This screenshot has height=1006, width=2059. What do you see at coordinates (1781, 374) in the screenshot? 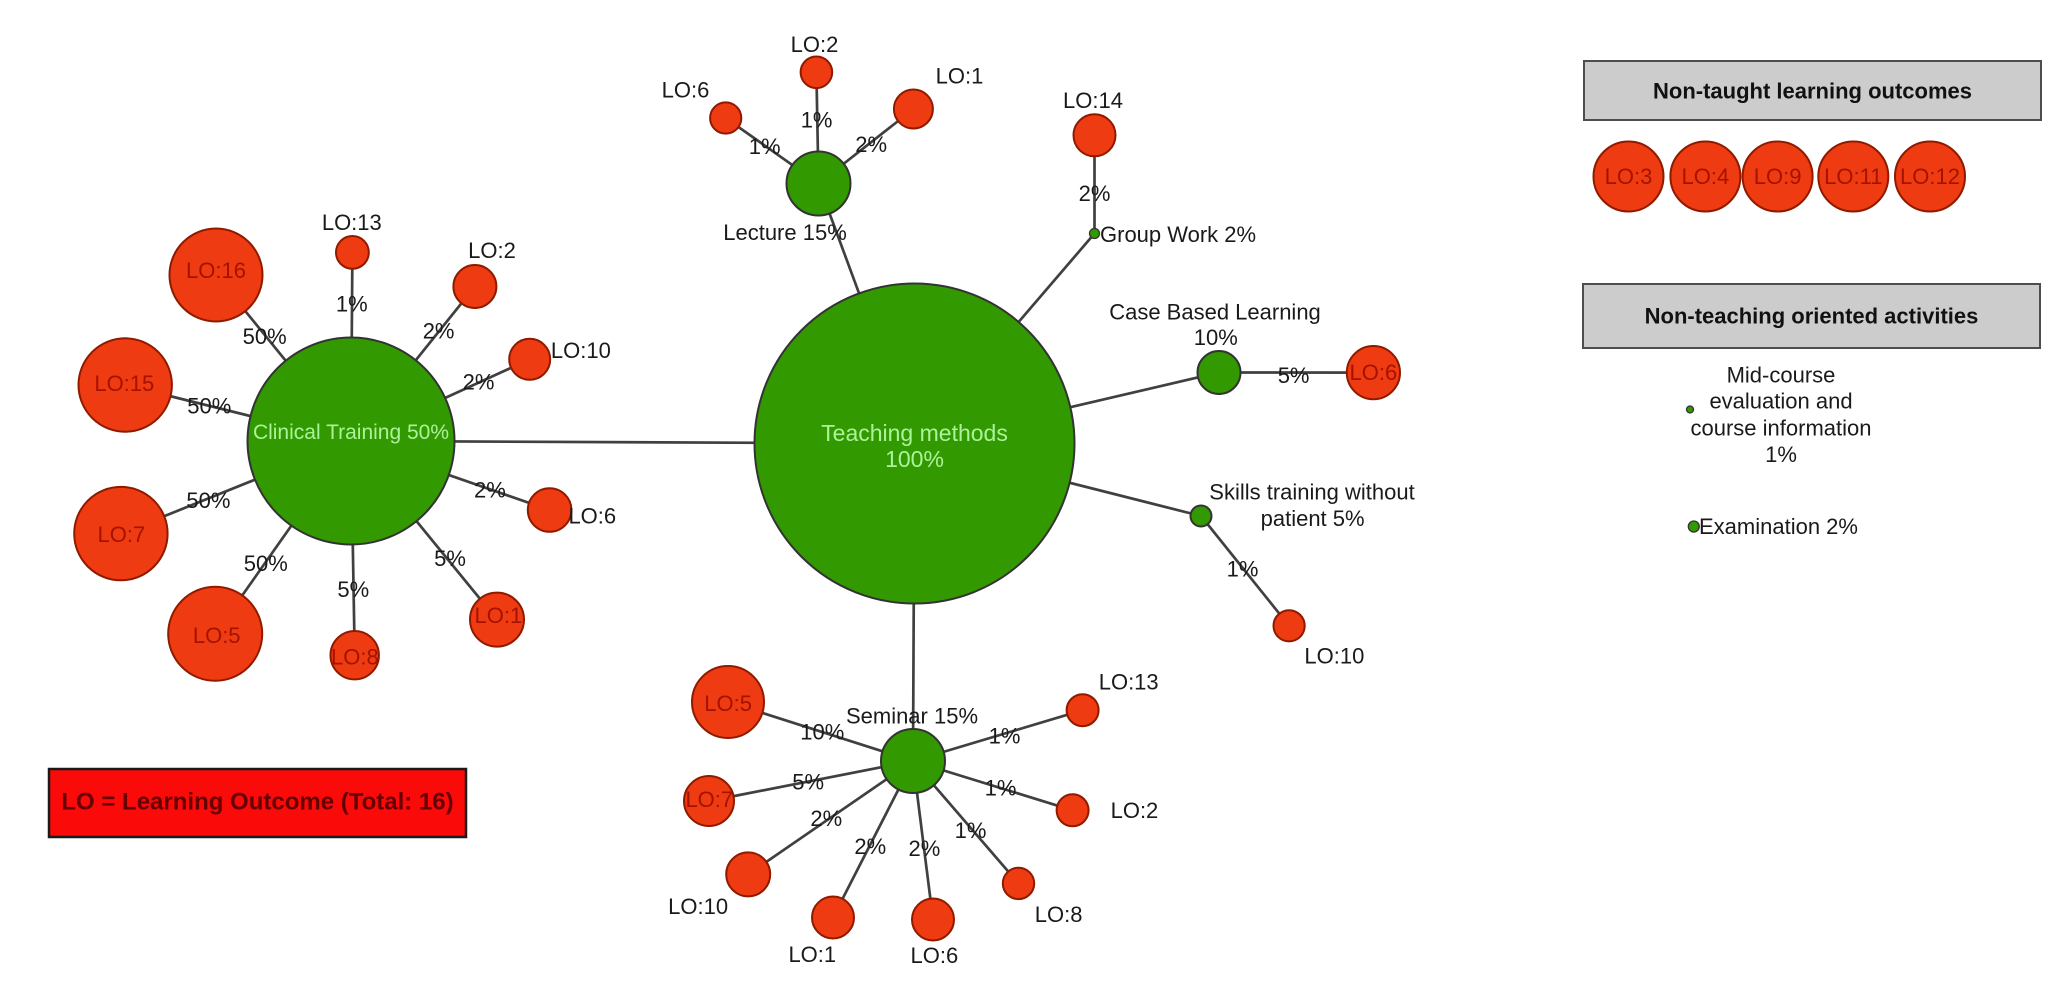
I see `svg-text: Mid-course` at bounding box center [1781, 374].